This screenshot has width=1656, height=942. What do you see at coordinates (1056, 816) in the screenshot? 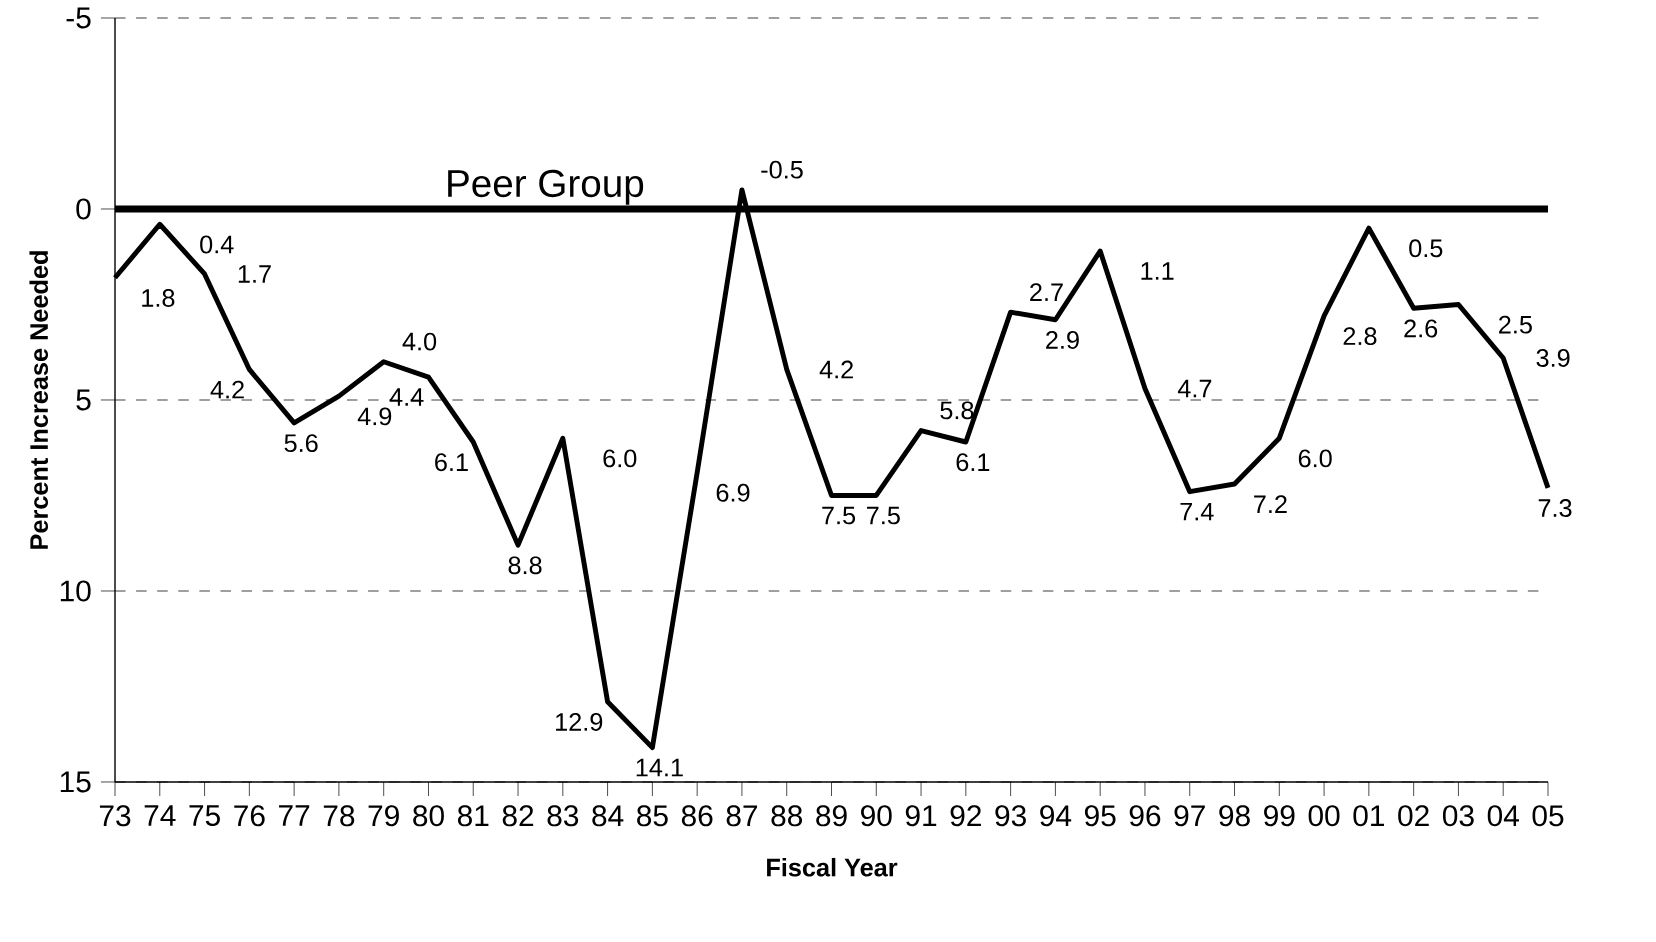
I see `x-tick-label: 94` at bounding box center [1056, 816].